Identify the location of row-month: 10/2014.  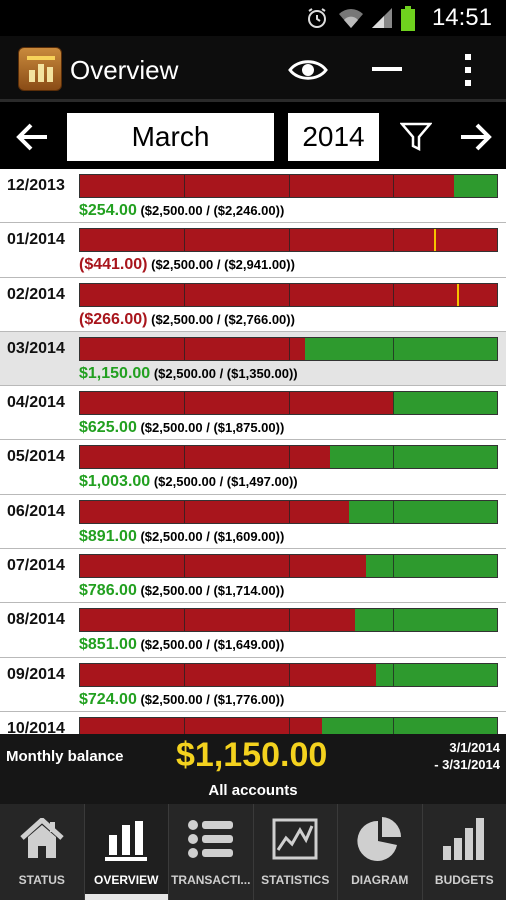
(36, 726).